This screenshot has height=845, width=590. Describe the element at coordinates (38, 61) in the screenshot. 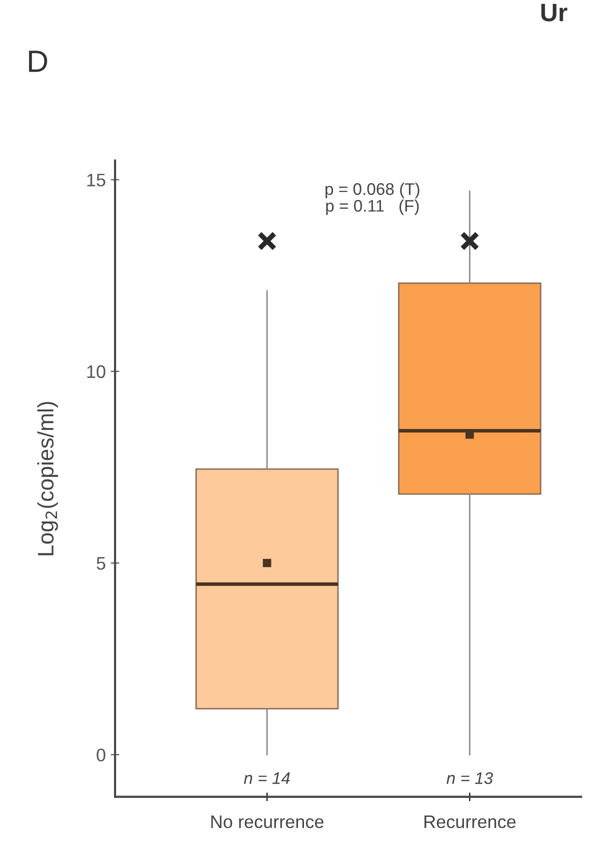

I see `text: D` at that location.